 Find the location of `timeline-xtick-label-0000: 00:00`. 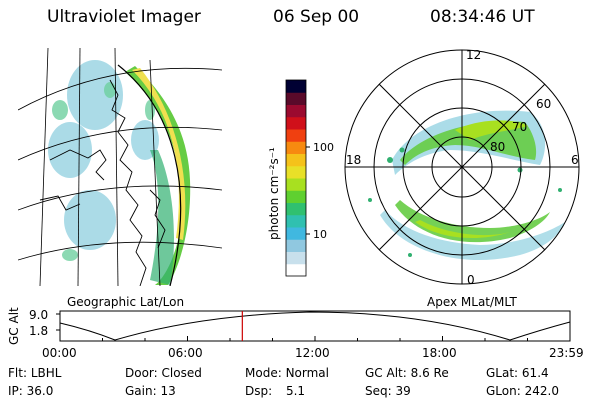

timeline-xtick-label-0000: 00:00 is located at coordinates (59, 353).